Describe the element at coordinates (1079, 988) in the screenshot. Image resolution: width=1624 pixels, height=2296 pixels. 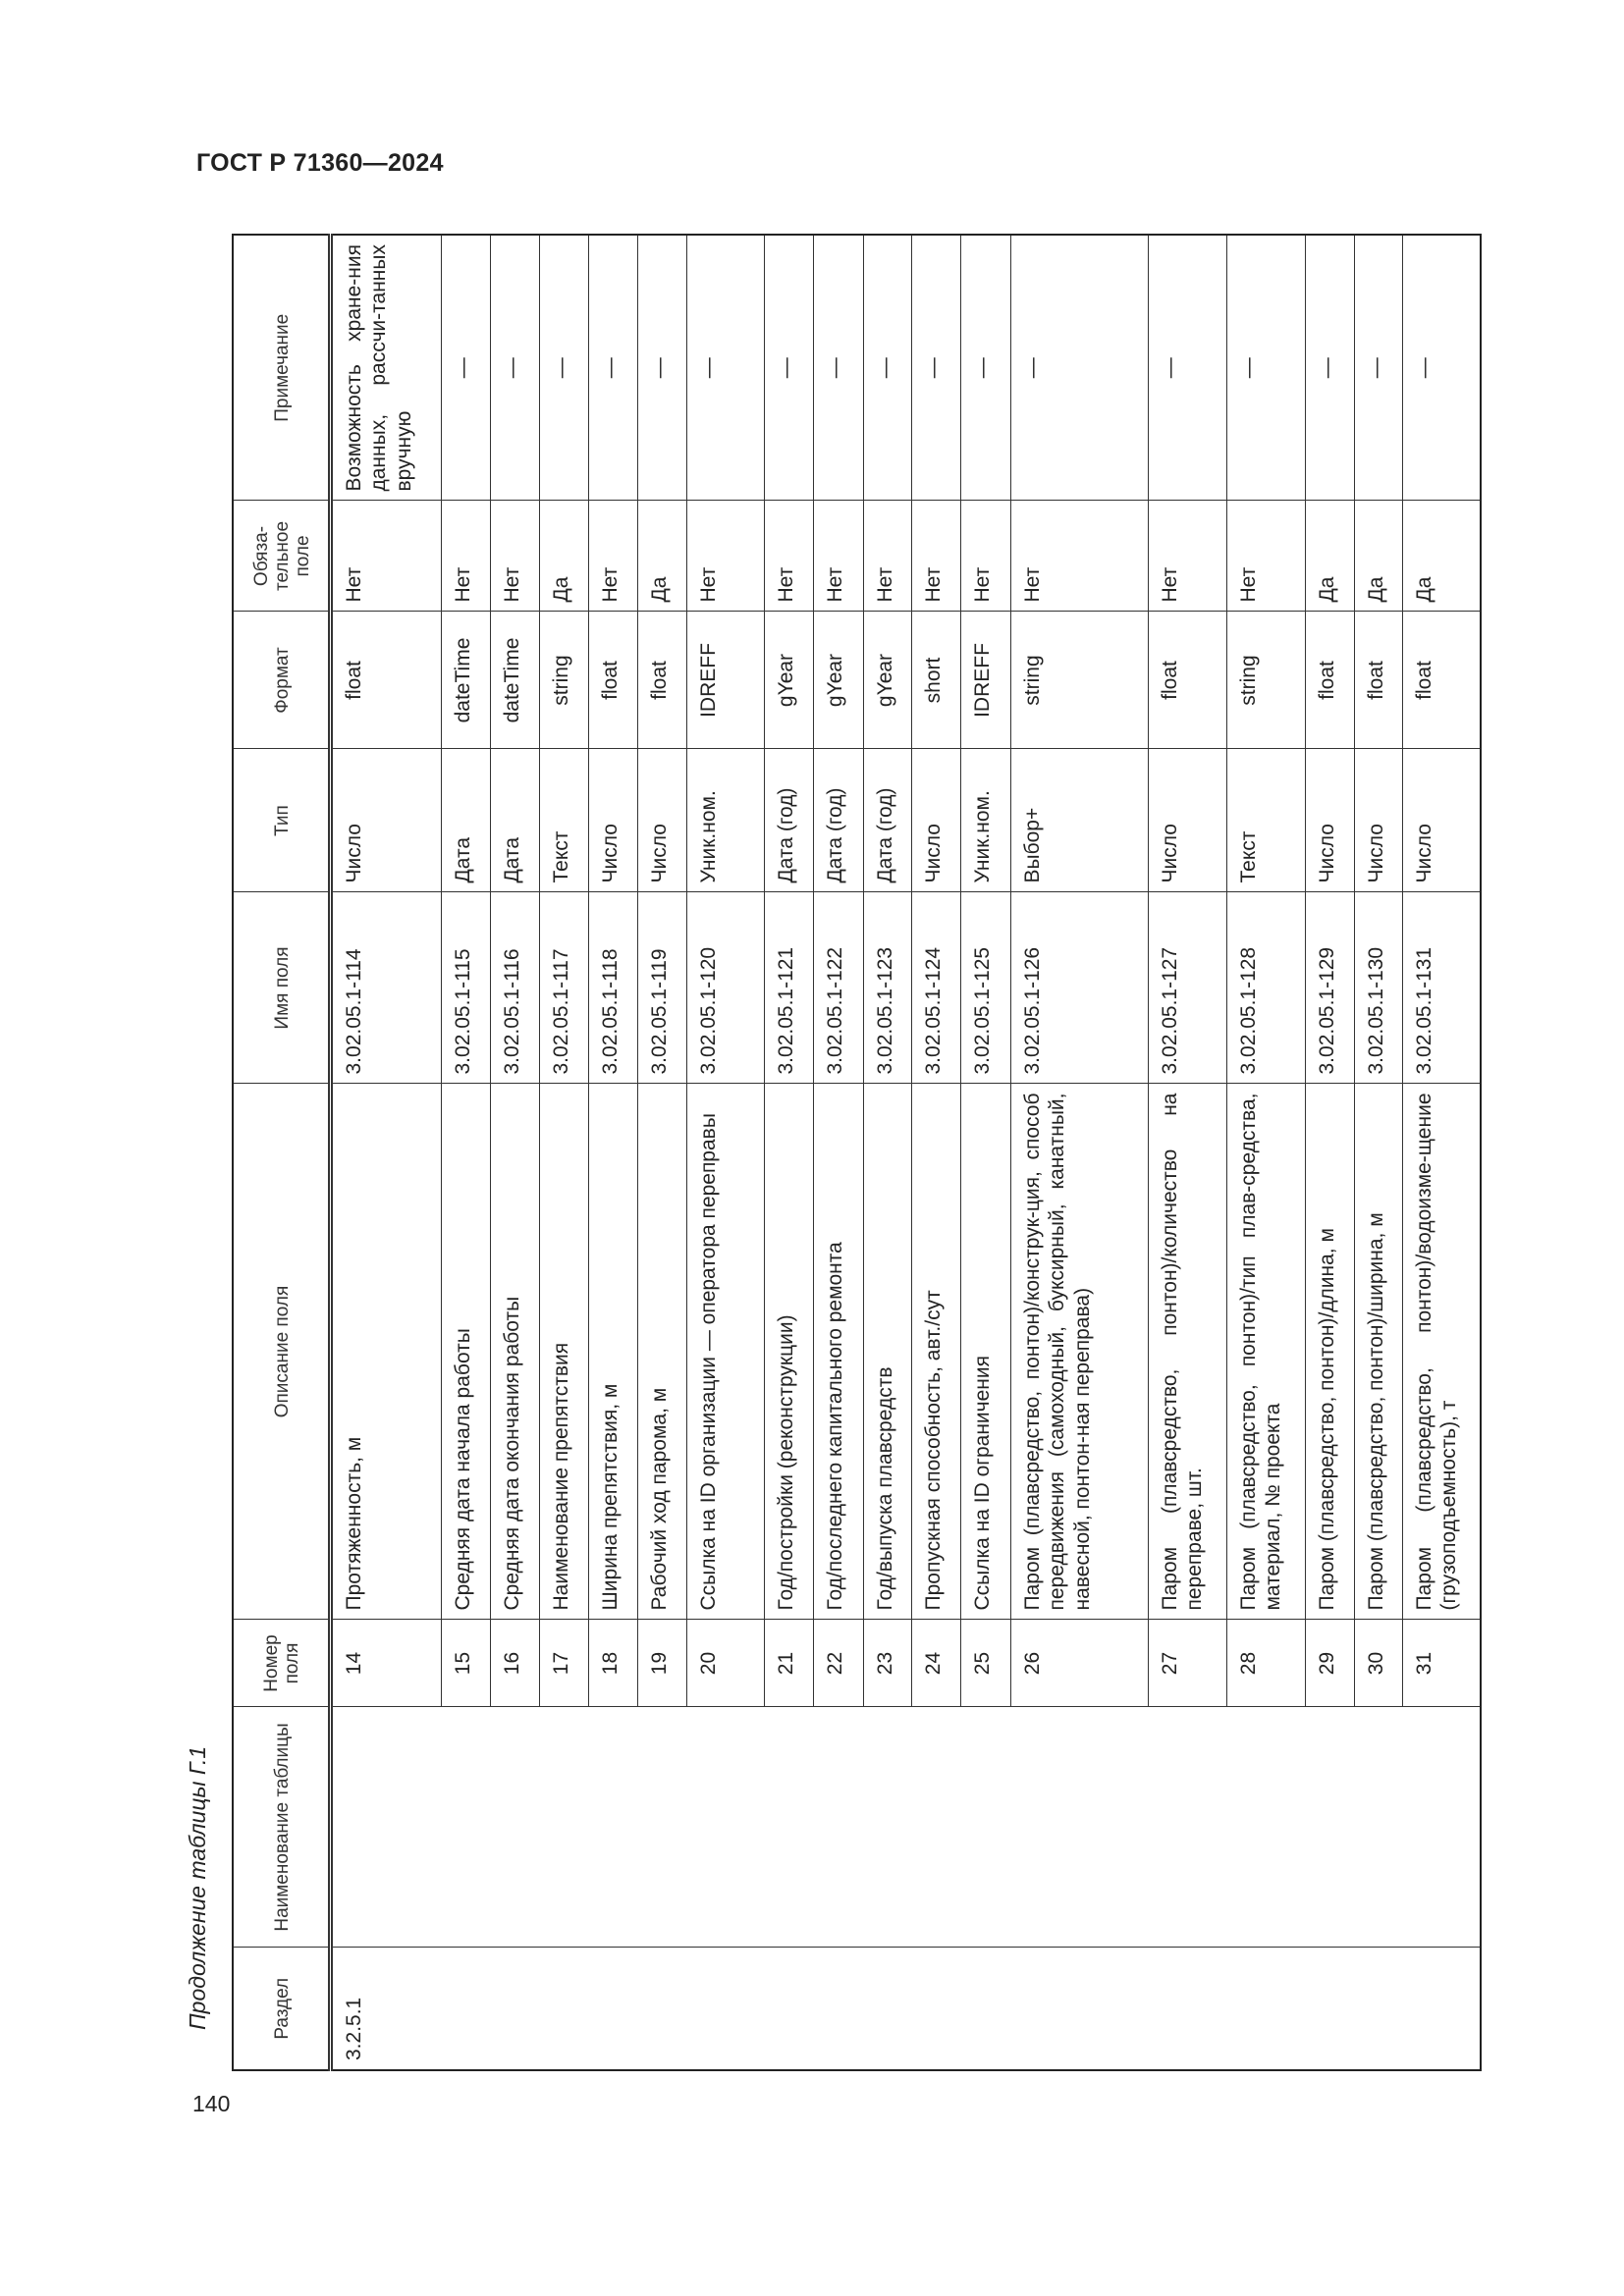
I see `field-name: 3.02.05.1-126` at that location.